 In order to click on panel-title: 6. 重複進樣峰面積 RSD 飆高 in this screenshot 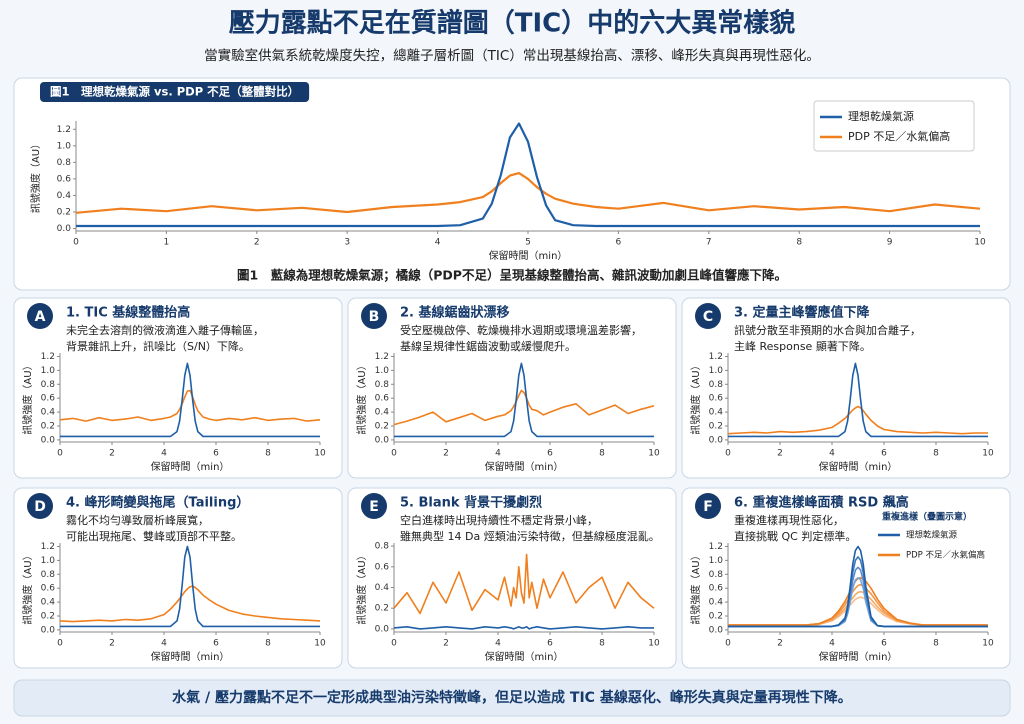, I will do `click(821, 503)`.